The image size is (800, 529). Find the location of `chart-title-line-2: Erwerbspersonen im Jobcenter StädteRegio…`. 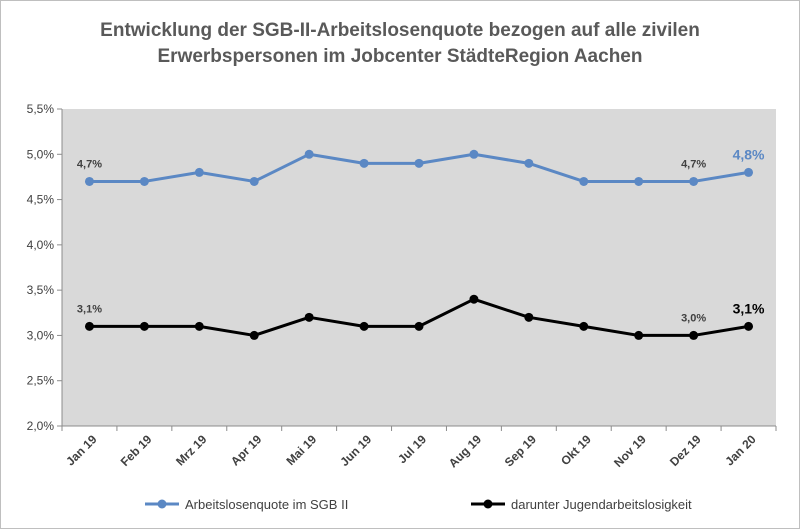

chart-title-line-2: Erwerbspersonen im Jobcenter StädteRegio… is located at coordinates (400, 56).